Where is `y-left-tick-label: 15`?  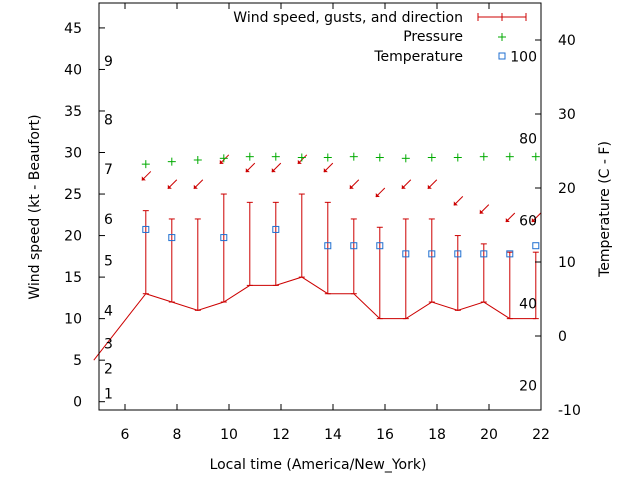 y-left-tick-label: 15 is located at coordinates (73, 278).